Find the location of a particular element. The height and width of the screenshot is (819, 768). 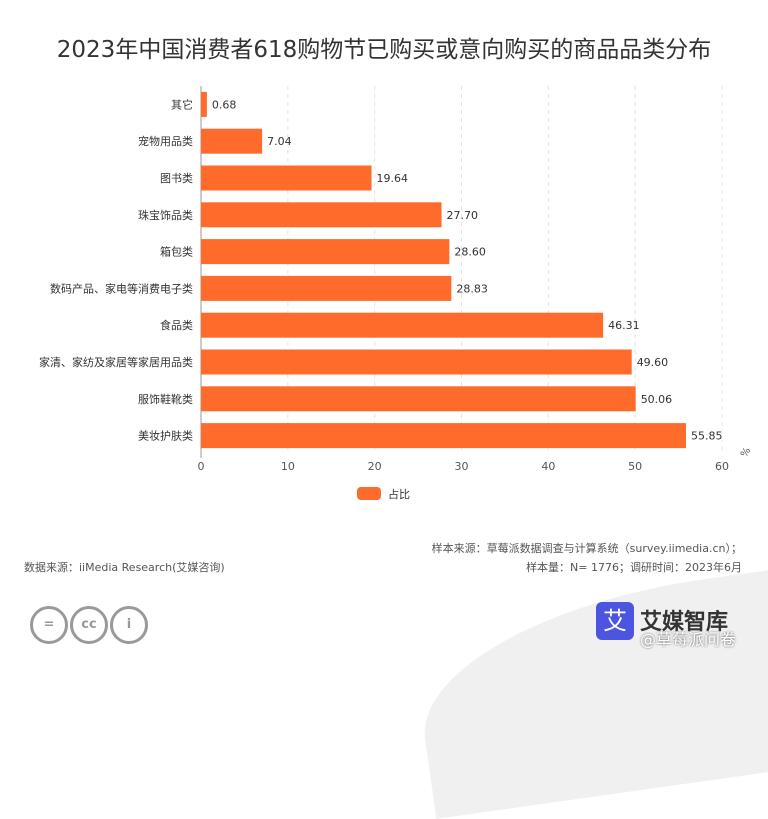

value-label: 55.85 is located at coordinates (707, 436).